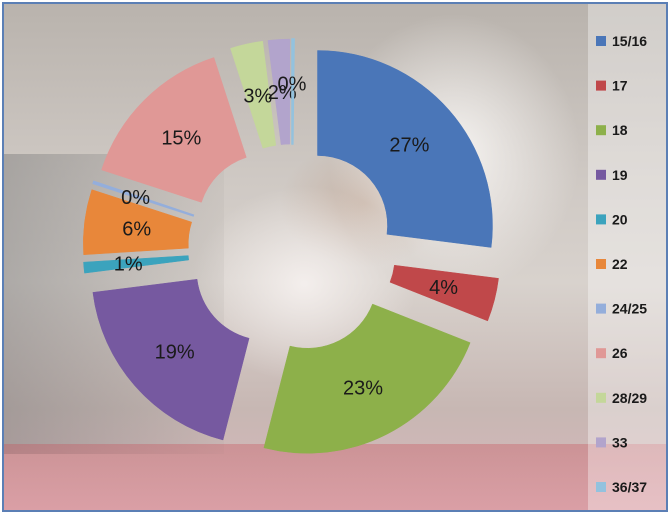 This screenshot has height=516, width=672. Describe the element at coordinates (629, 487) in the screenshot. I see `legend-label-36-37: 36/37` at that location.